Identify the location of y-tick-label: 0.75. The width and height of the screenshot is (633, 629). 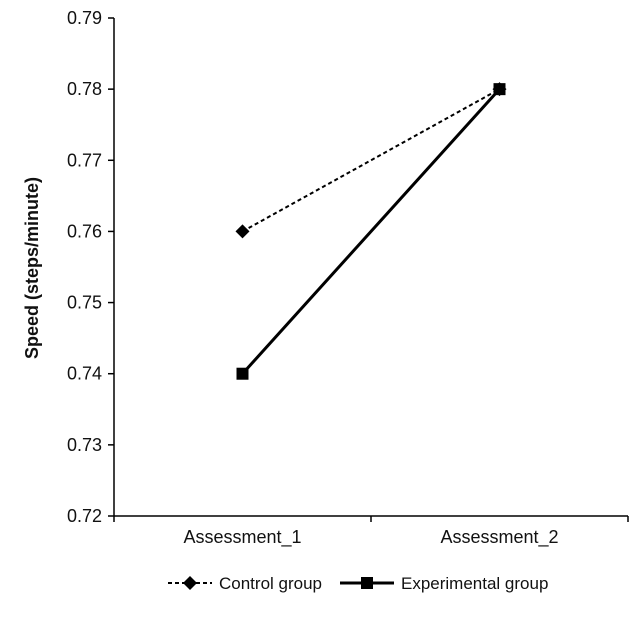
(84, 303).